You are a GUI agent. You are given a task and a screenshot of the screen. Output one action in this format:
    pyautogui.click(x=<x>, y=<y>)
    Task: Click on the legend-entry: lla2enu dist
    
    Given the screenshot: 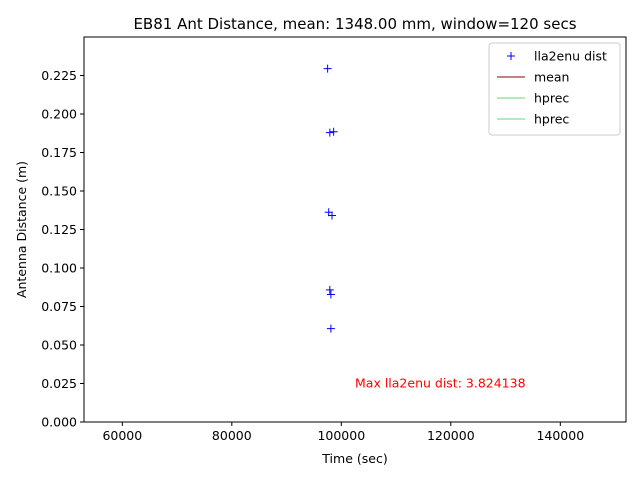 What is the action you would take?
    pyautogui.click(x=570, y=56)
    